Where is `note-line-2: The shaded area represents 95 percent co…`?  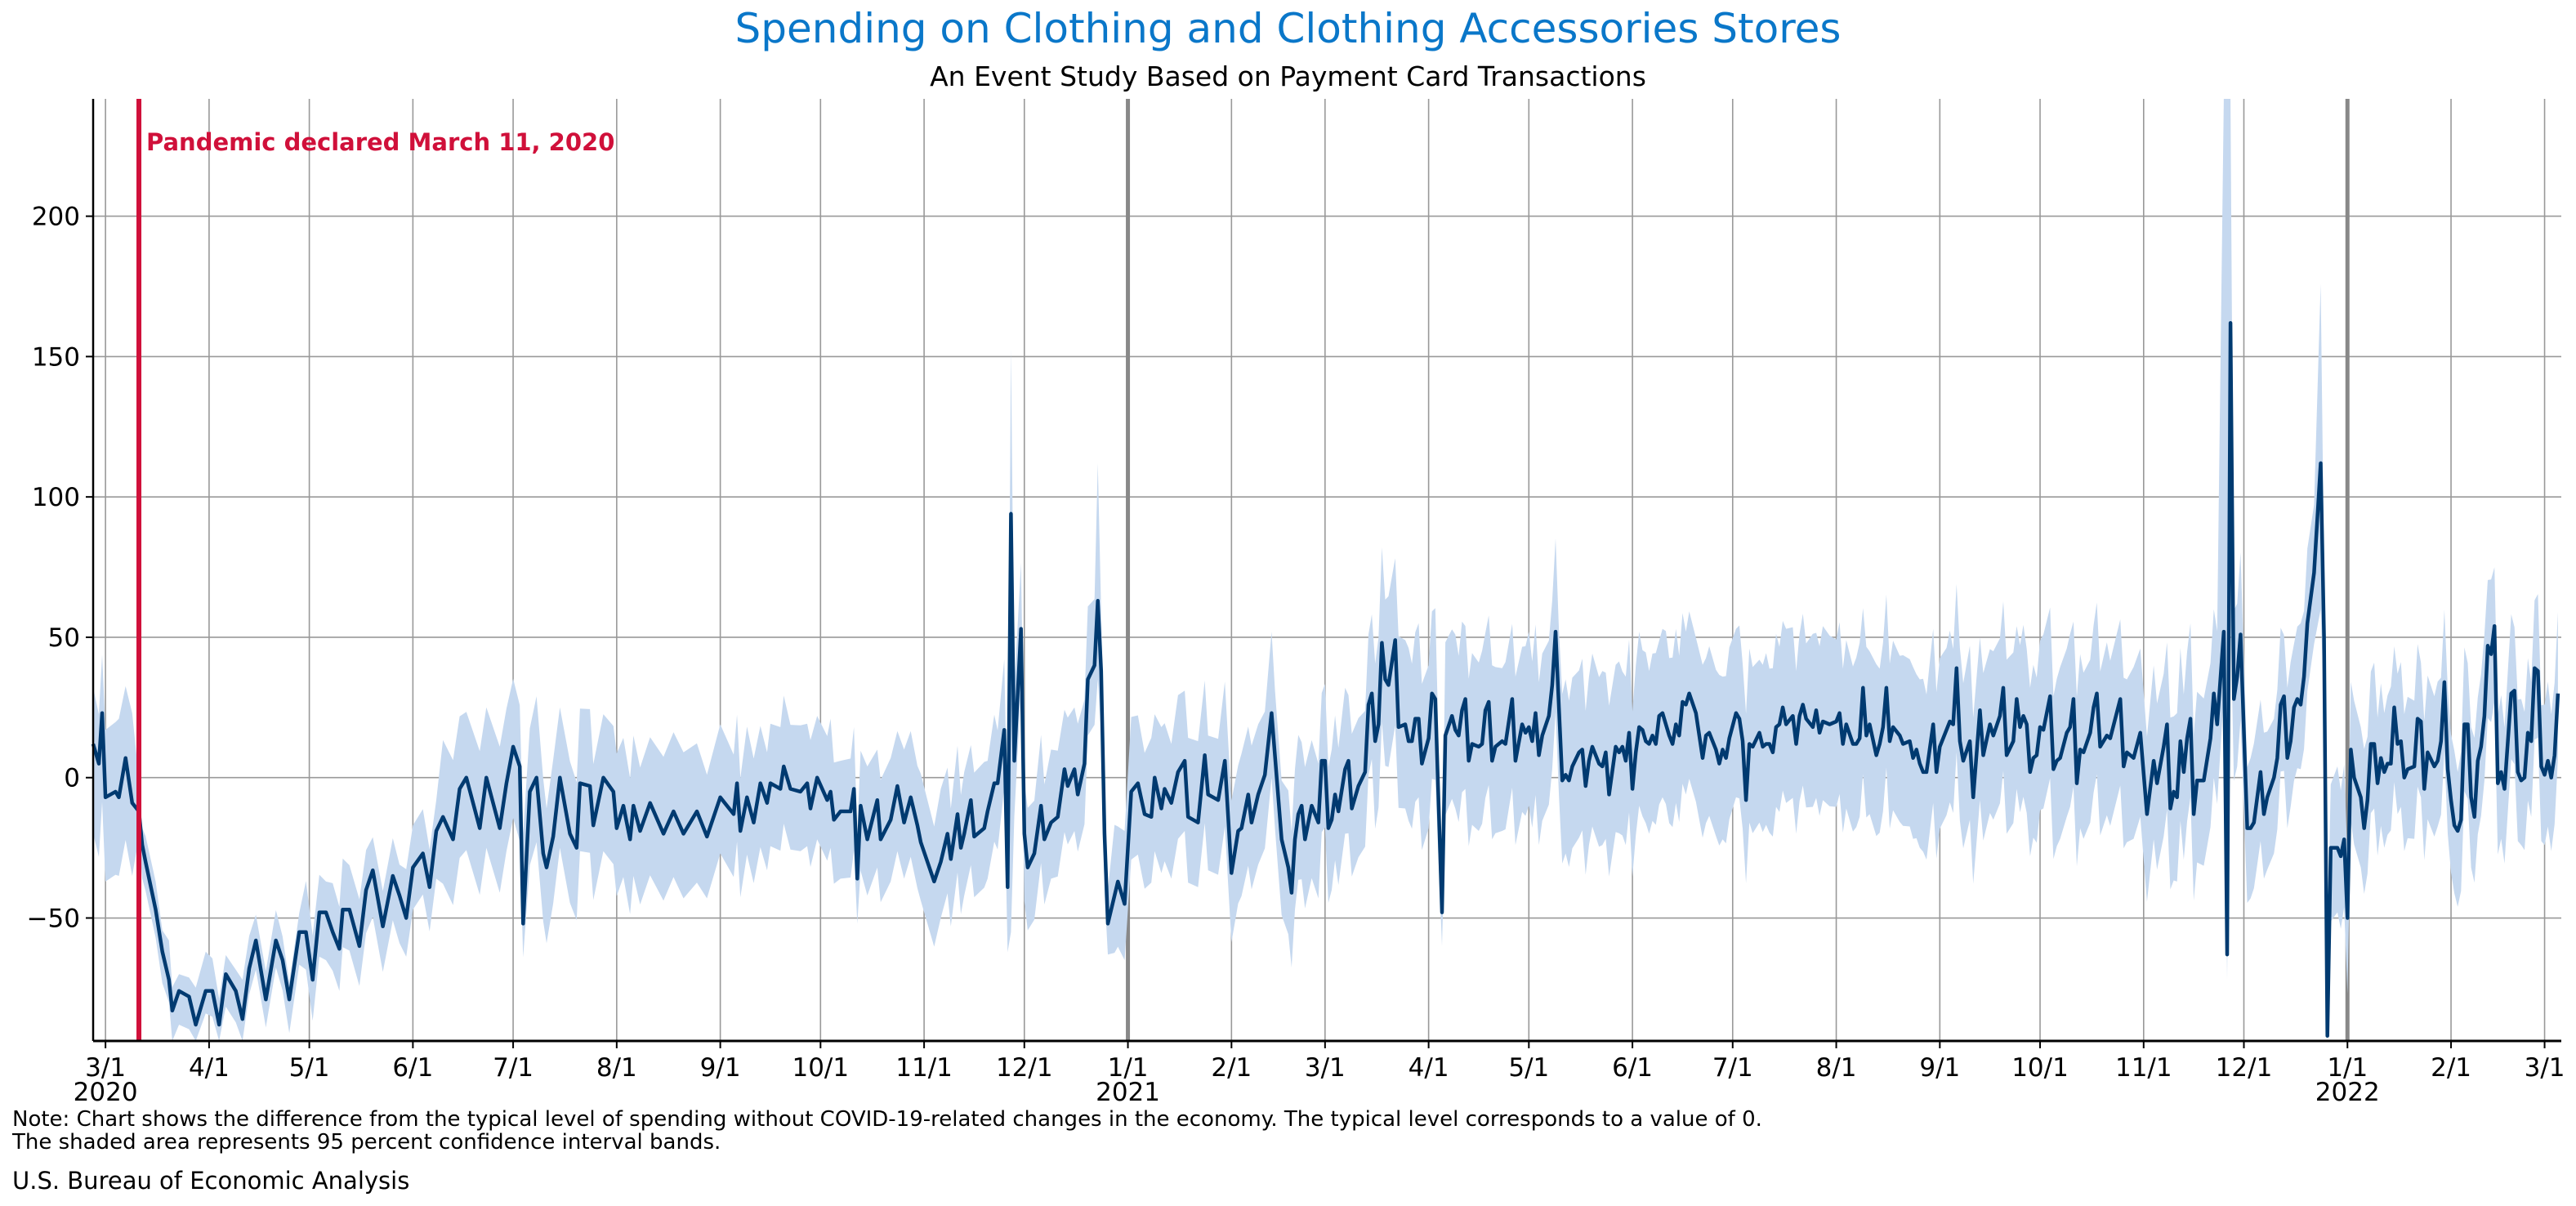
note-line-2: The shaded area represents 95 percent co… is located at coordinates (367, 1142).